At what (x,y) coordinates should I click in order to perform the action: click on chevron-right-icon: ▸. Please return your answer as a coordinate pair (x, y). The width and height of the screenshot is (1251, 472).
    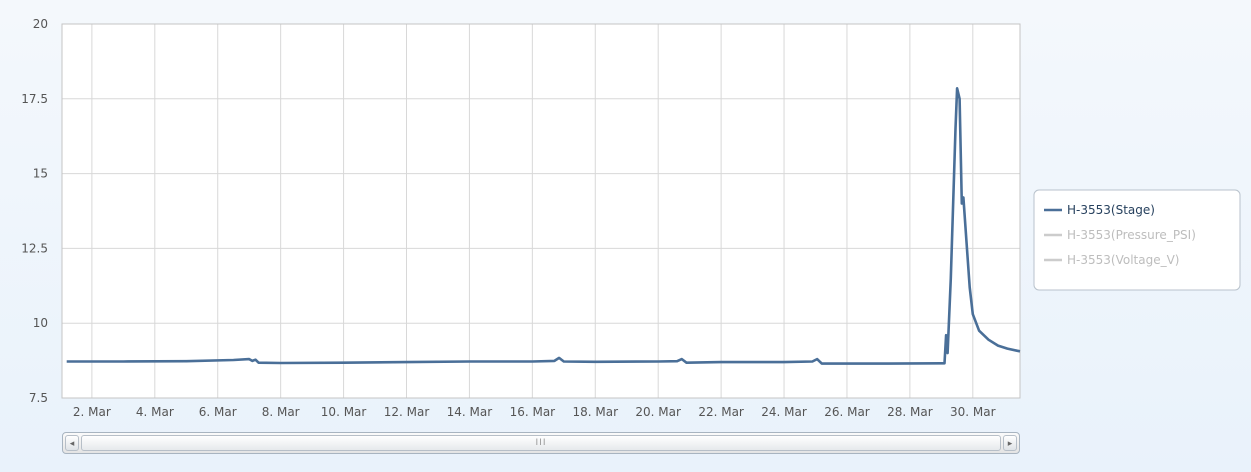
    Looking at the image, I should click on (1010, 444).